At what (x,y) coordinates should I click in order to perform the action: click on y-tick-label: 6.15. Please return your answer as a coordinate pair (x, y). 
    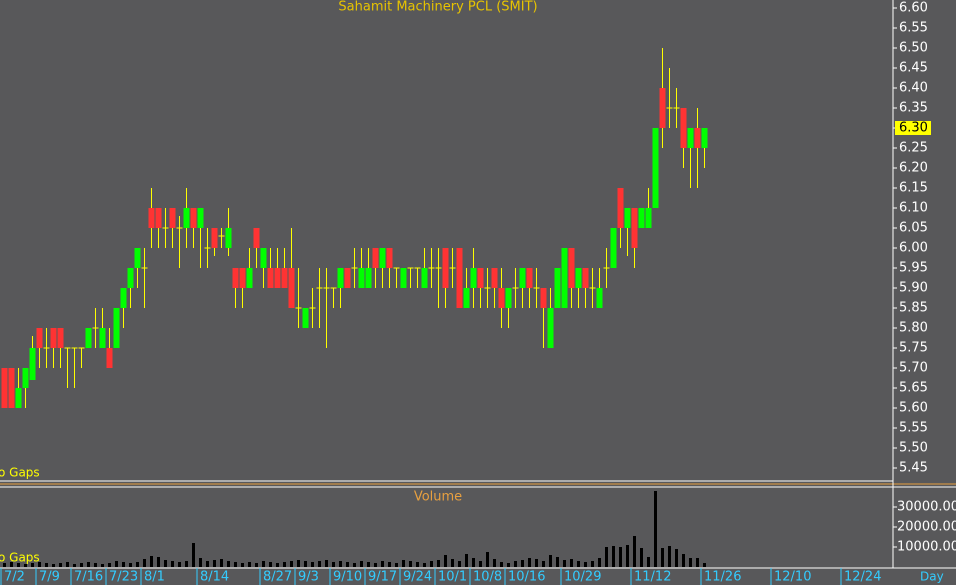
    Looking at the image, I should click on (913, 188).